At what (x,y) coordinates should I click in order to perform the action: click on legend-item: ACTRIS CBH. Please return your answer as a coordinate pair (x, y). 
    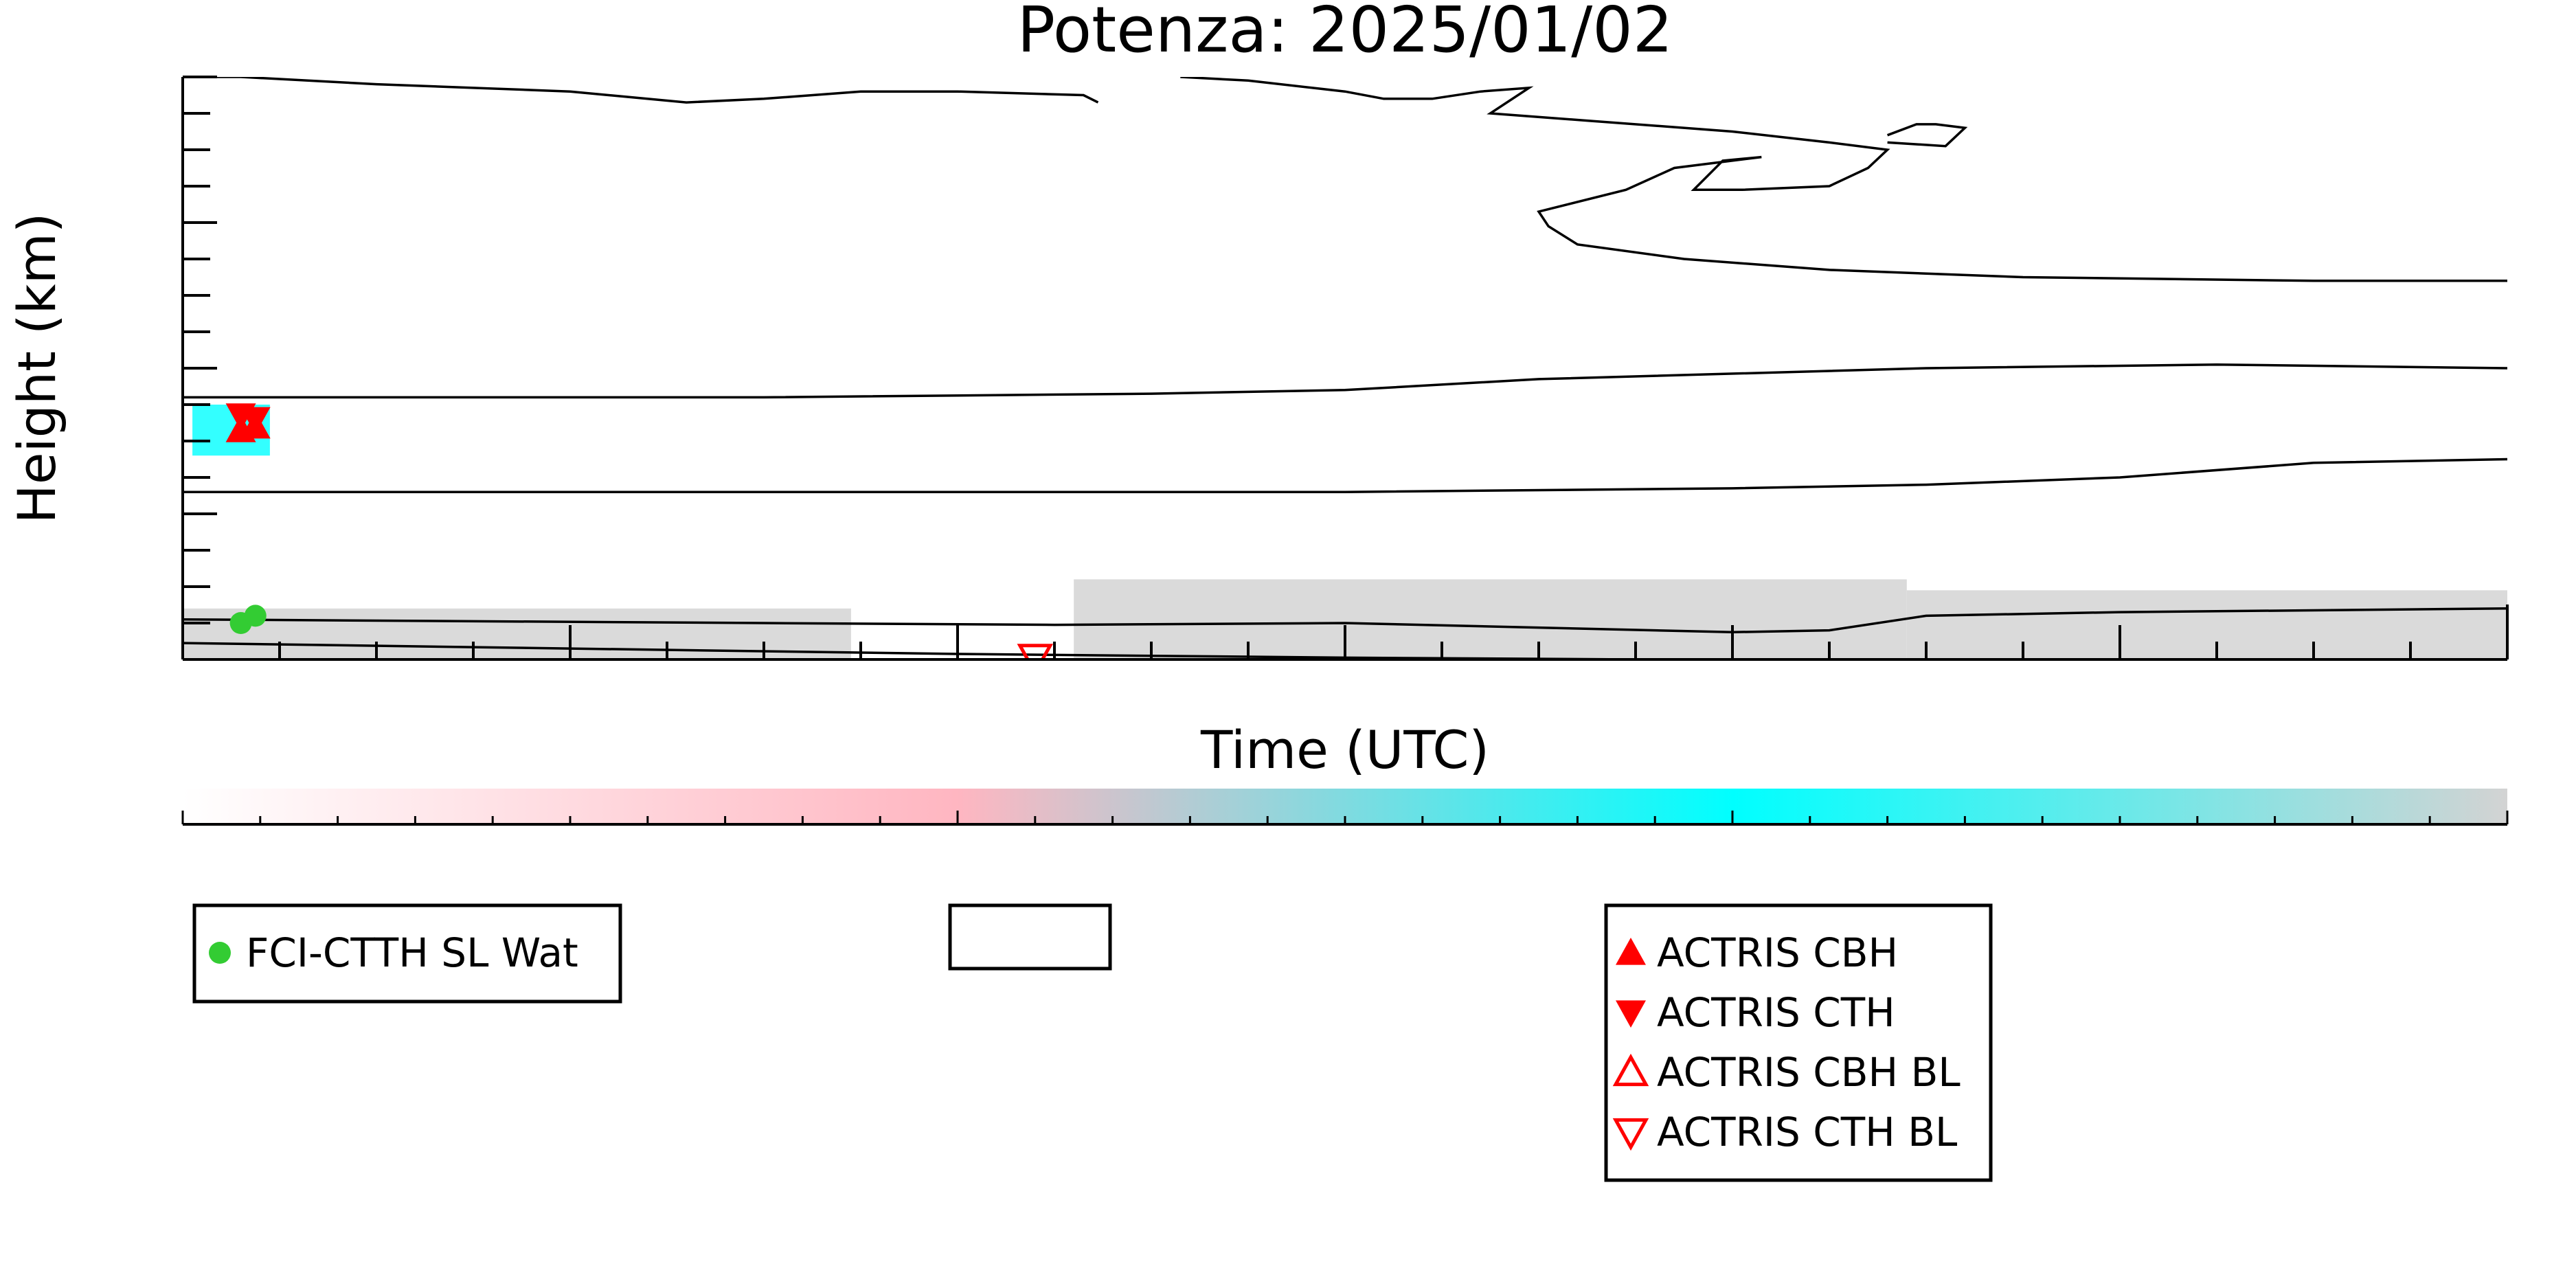
    Looking at the image, I should click on (1757, 952).